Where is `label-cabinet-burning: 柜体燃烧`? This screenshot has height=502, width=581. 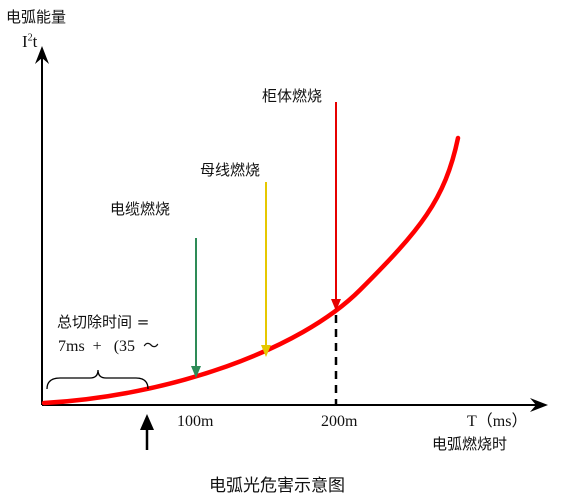 label-cabinet-burning: 柜体燃烧 is located at coordinates (292, 96).